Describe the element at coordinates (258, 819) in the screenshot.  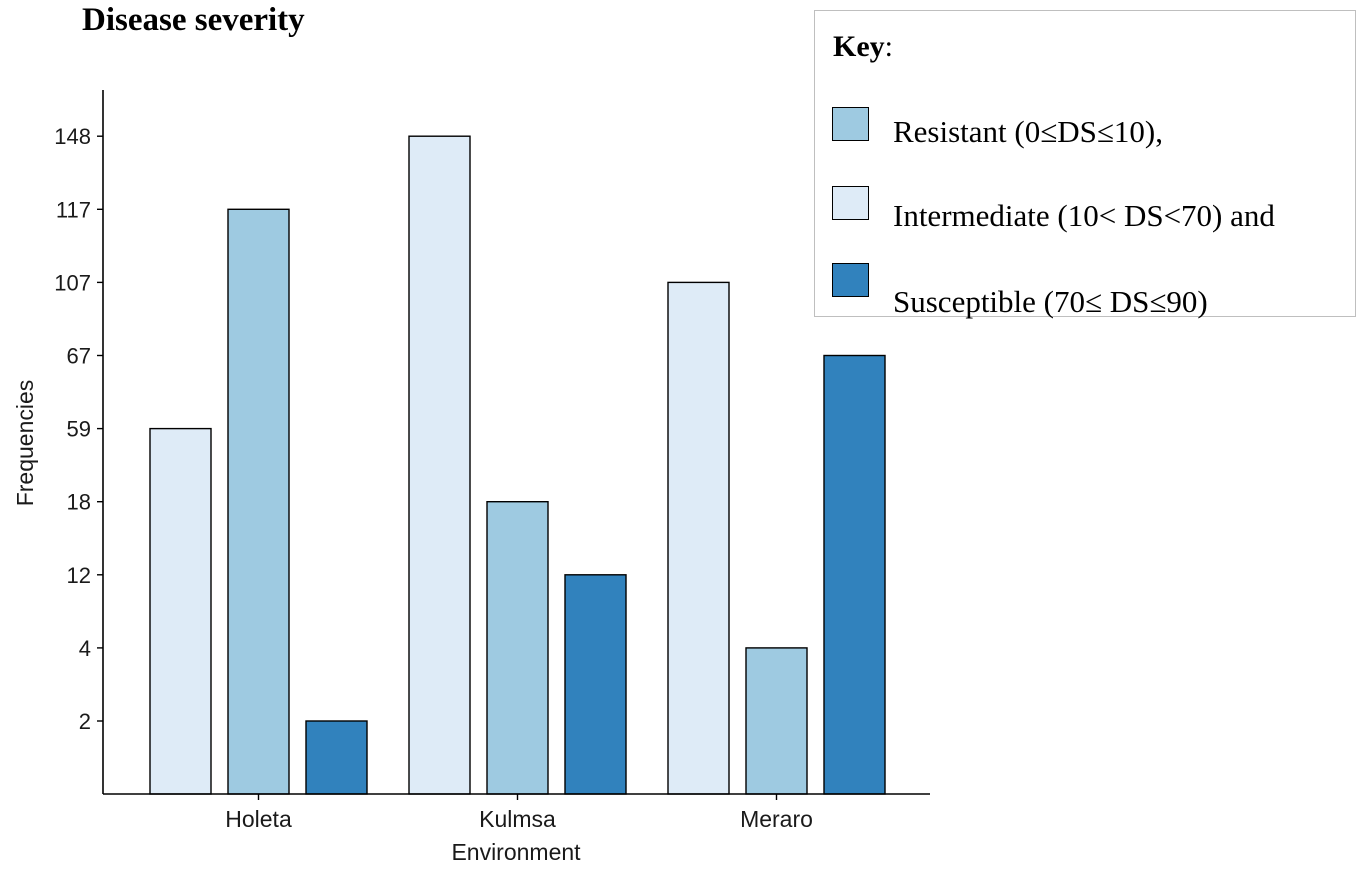
I see `x-tick-label: Holeta` at that location.